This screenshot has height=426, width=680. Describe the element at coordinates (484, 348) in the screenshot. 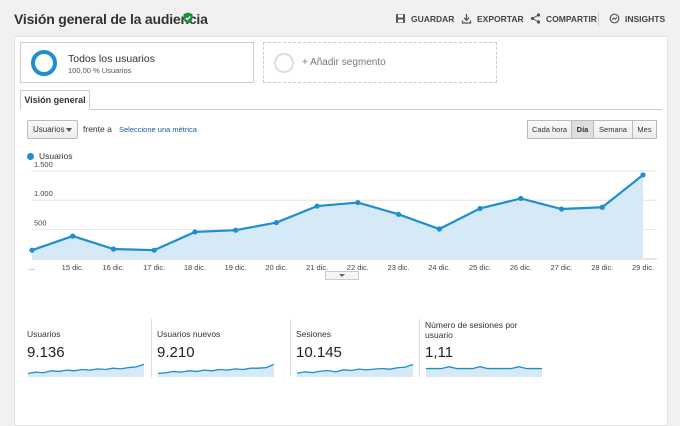

I see `kpi-tile: Número de sesiones por usuario 1,11` at that location.